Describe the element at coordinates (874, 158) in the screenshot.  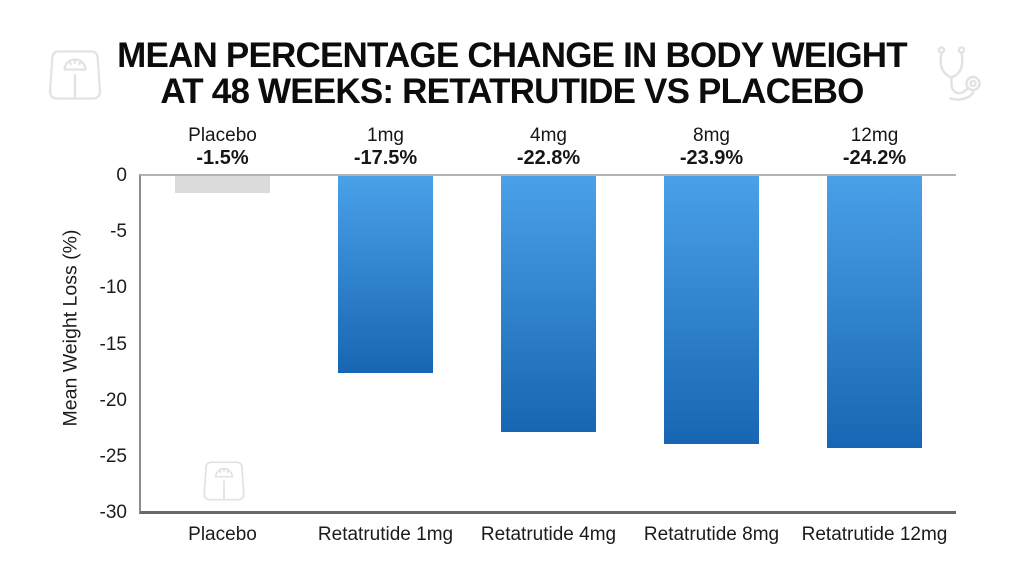
I see `bar-value-label-retatrutide-12mg: -24.2%` at that location.